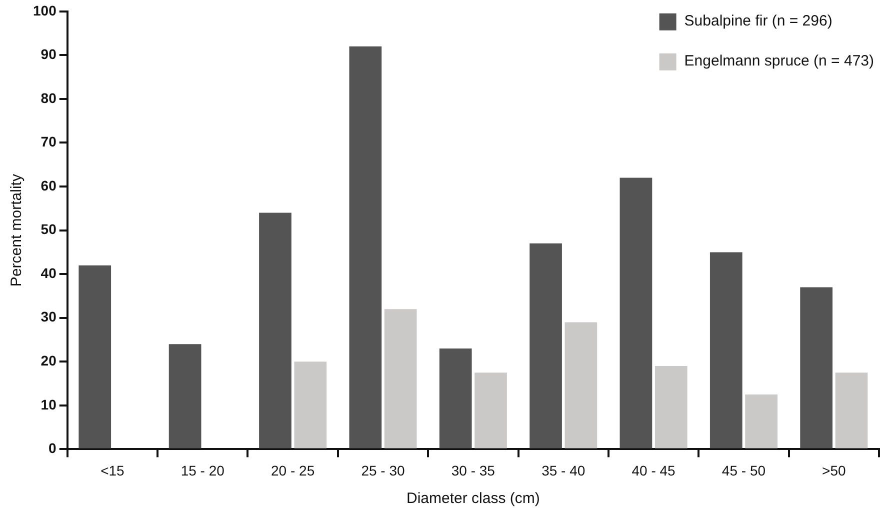 This screenshot has width=885, height=516. What do you see at coordinates (779, 61) in the screenshot?
I see `legend-label: Engelmann spruce (n = 473)` at bounding box center [779, 61].